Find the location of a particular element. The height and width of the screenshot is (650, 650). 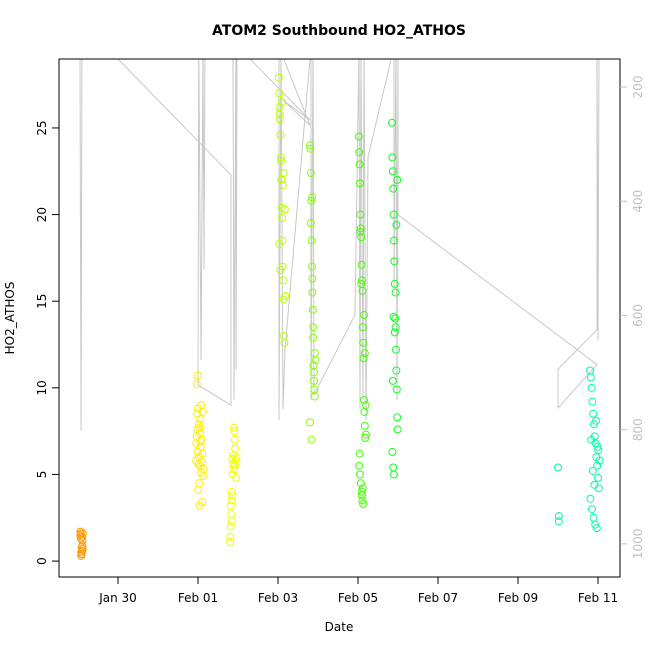

y-axis-label: HO2_ATHOS is located at coordinates (10, 318).